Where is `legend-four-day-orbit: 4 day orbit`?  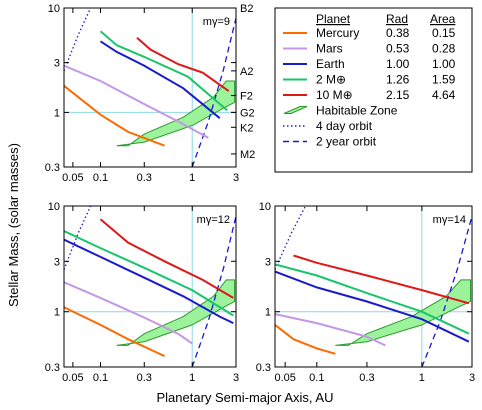
legend-four-day-orbit: 4 day orbit is located at coordinates (344, 126).